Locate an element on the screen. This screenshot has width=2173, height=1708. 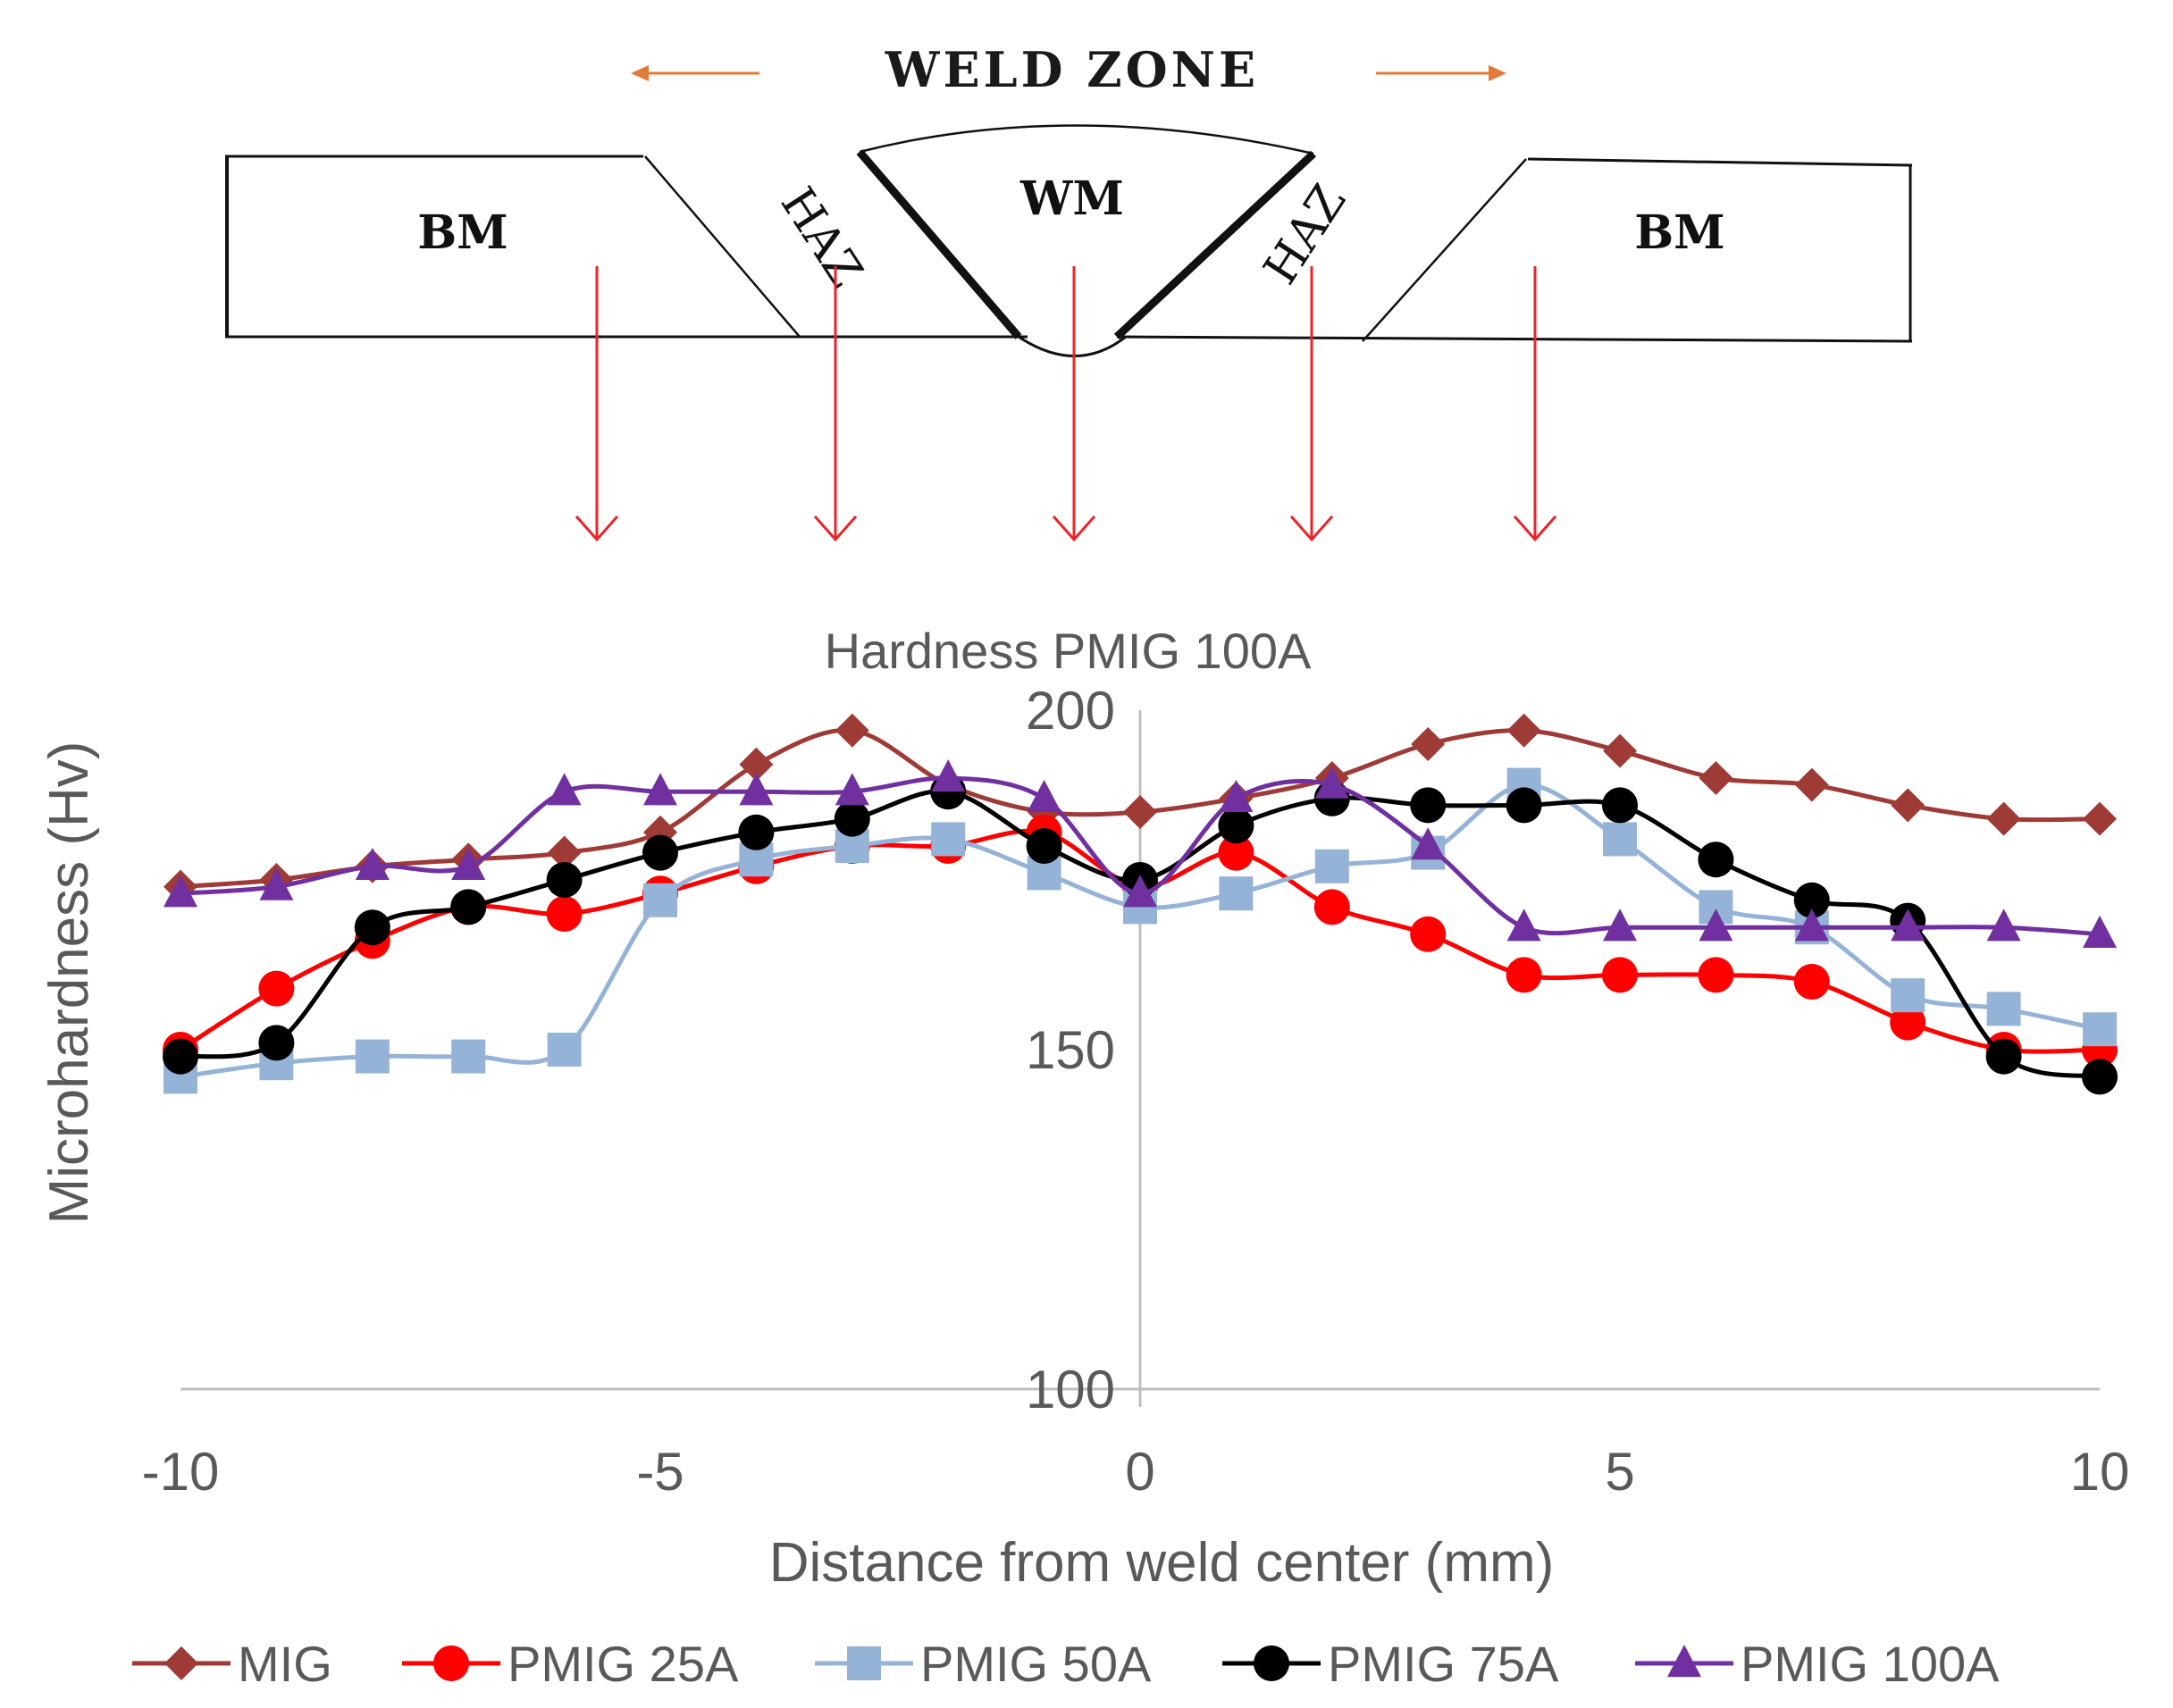
haz-left-label: HAZ is located at coordinates (821, 237).